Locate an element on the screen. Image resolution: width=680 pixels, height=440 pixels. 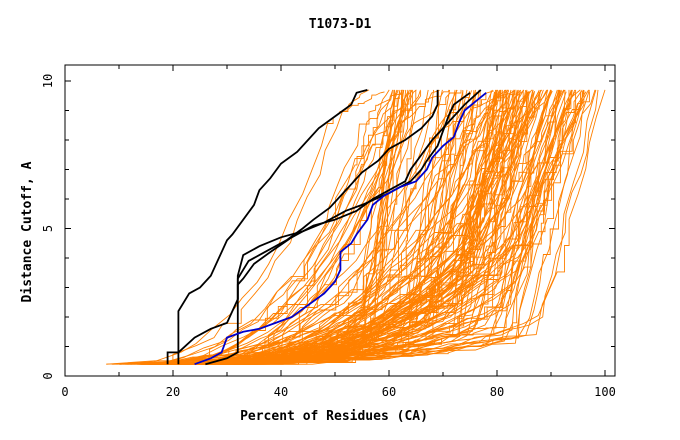
x-axis-label: Percent of Residues (CA) is located at coordinates (334, 416).